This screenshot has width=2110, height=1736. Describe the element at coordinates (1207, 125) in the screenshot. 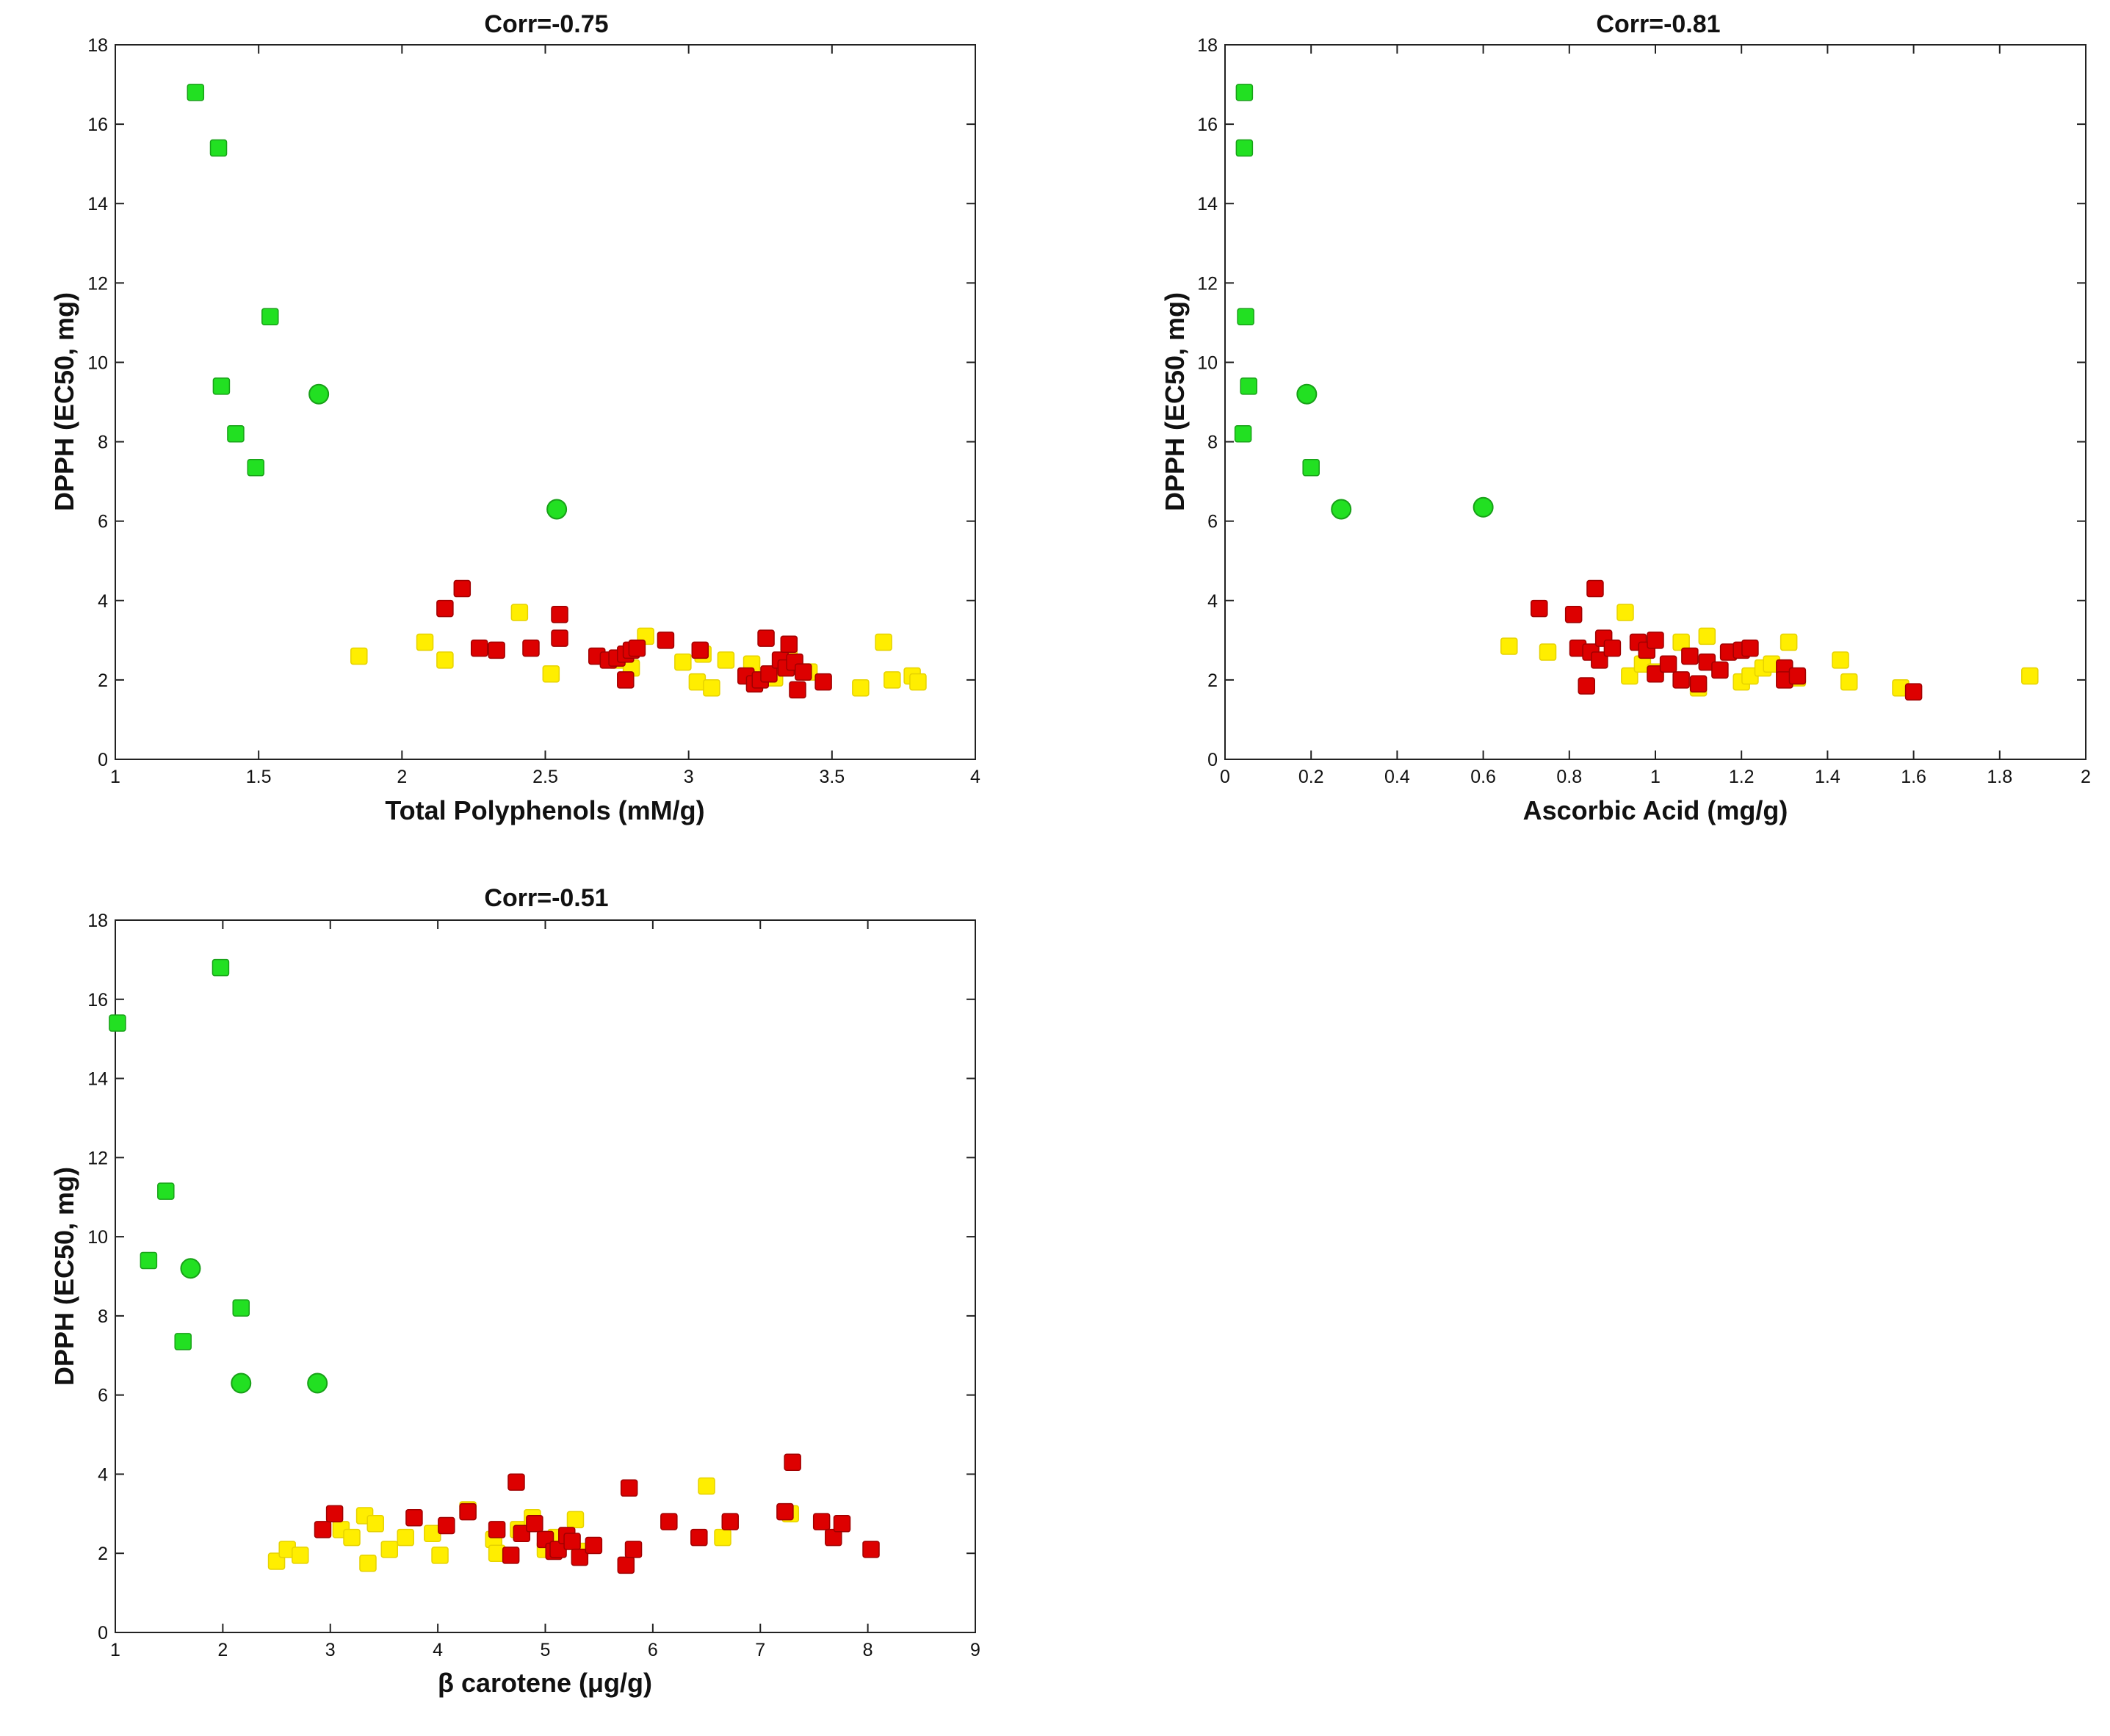

I see `y-tick-label: 16` at that location.